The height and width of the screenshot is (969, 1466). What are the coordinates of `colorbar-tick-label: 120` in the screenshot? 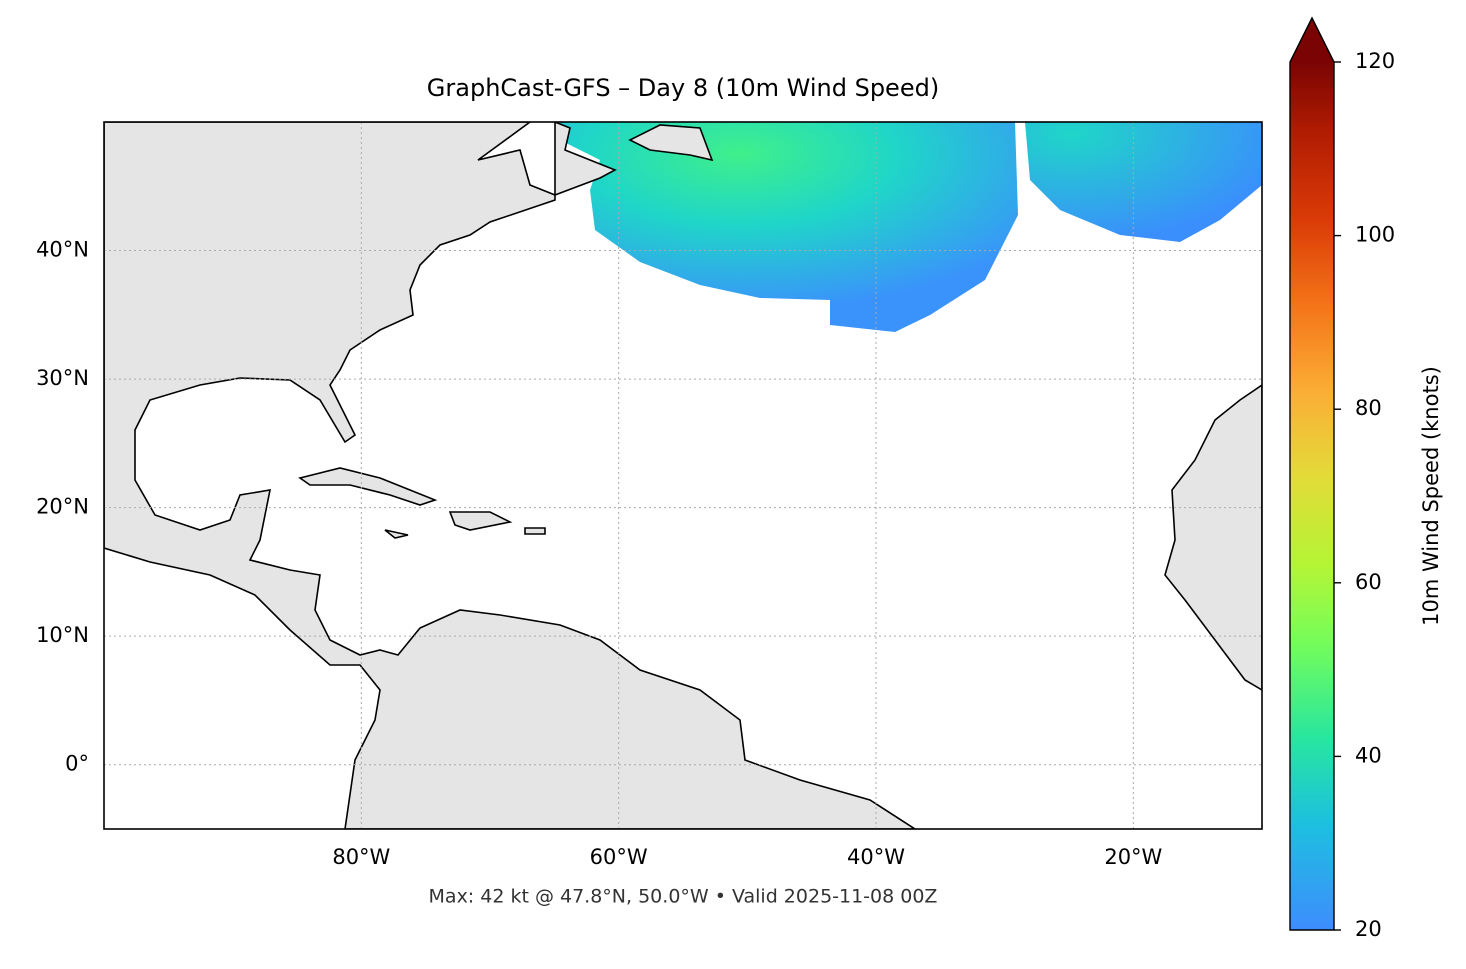 It's located at (1375, 61).